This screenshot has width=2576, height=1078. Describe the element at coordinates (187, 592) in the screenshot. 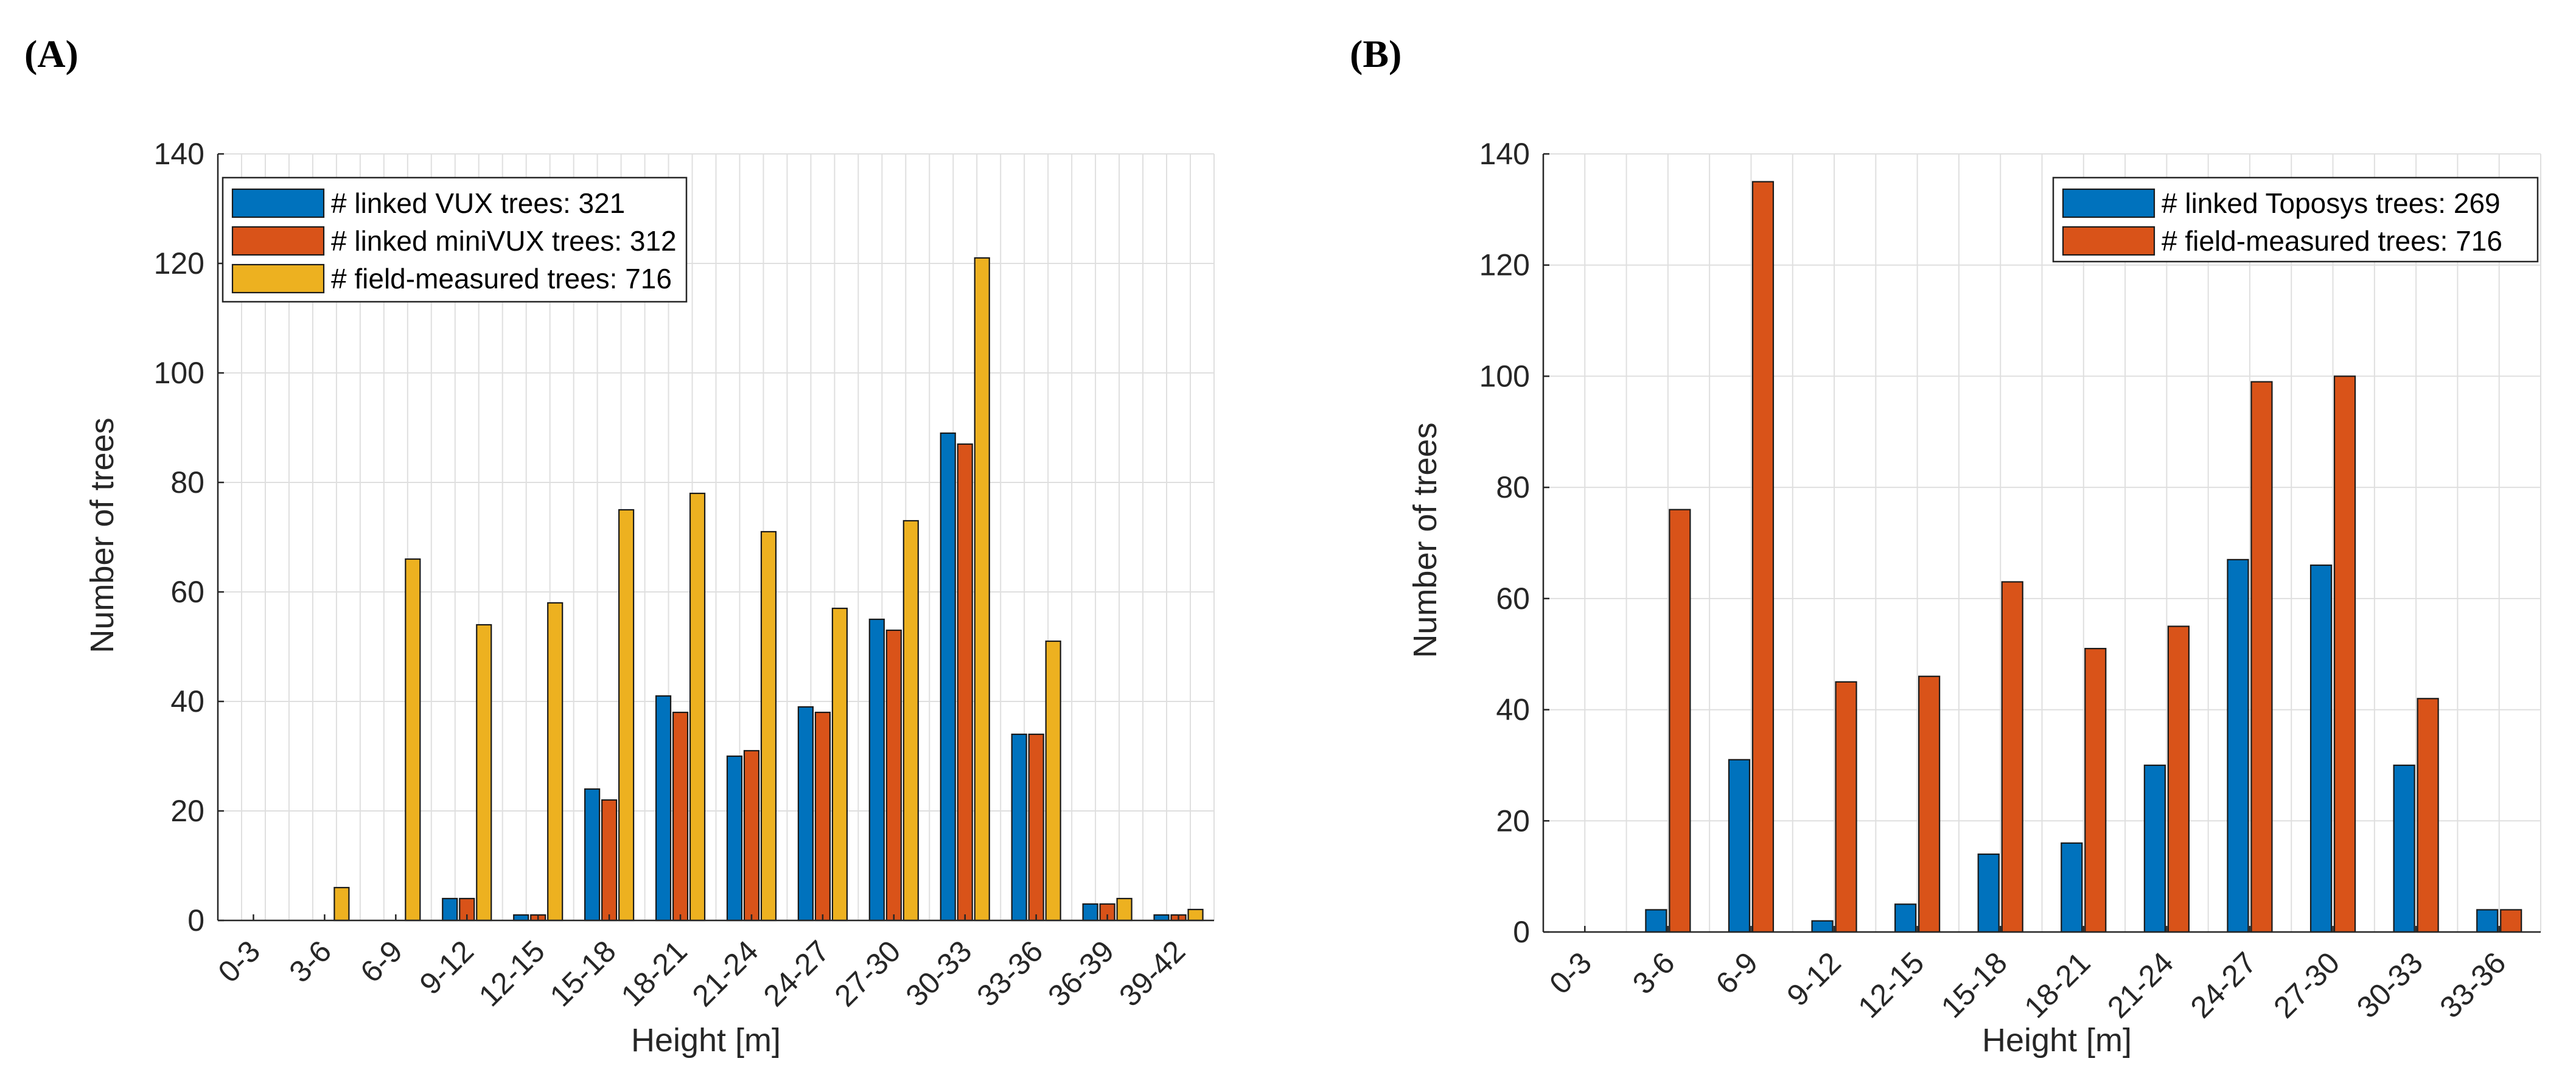

I see `y-tick-label-a: 60` at that location.